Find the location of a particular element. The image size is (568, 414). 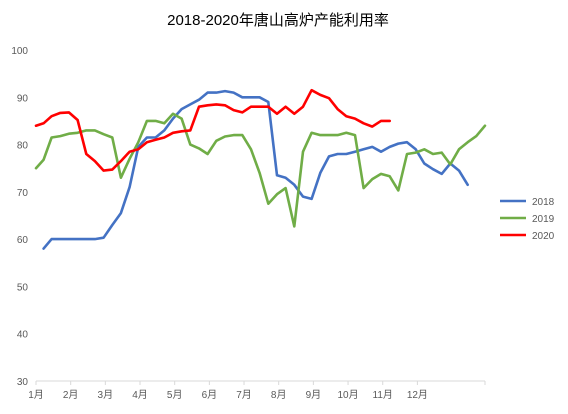

x-tick-label: 4月 is located at coordinates (140, 395).